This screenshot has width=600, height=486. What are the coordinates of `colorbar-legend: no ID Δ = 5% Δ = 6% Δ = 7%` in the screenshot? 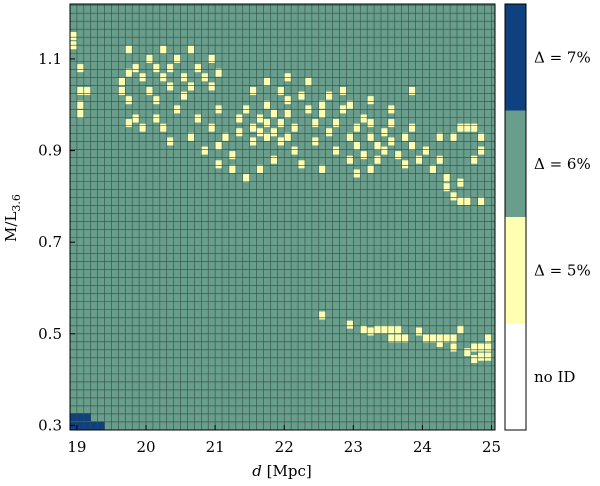 It's located at (547, 217).